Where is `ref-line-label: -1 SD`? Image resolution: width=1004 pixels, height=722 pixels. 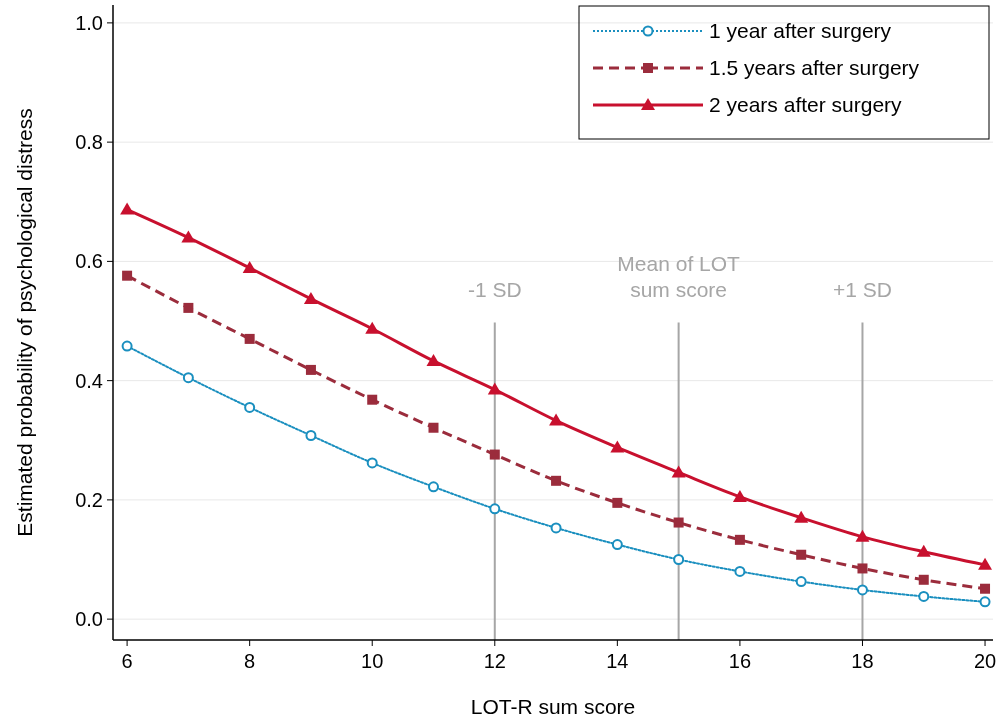
ref-line-label: -1 SD is located at coordinates (494, 289).